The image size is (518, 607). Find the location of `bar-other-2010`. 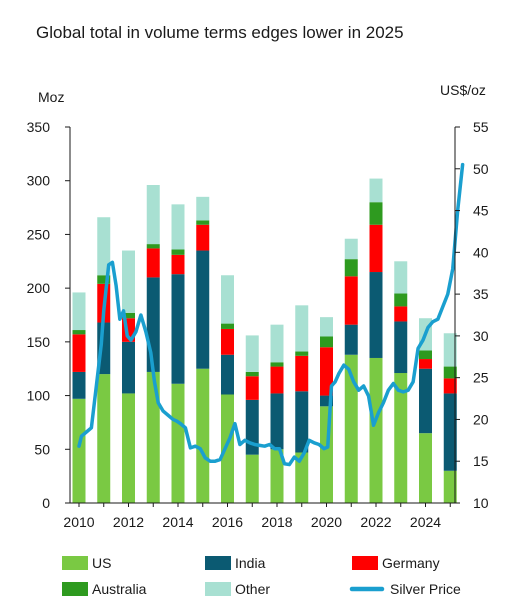

bar-other-2010 is located at coordinates (79, 311).